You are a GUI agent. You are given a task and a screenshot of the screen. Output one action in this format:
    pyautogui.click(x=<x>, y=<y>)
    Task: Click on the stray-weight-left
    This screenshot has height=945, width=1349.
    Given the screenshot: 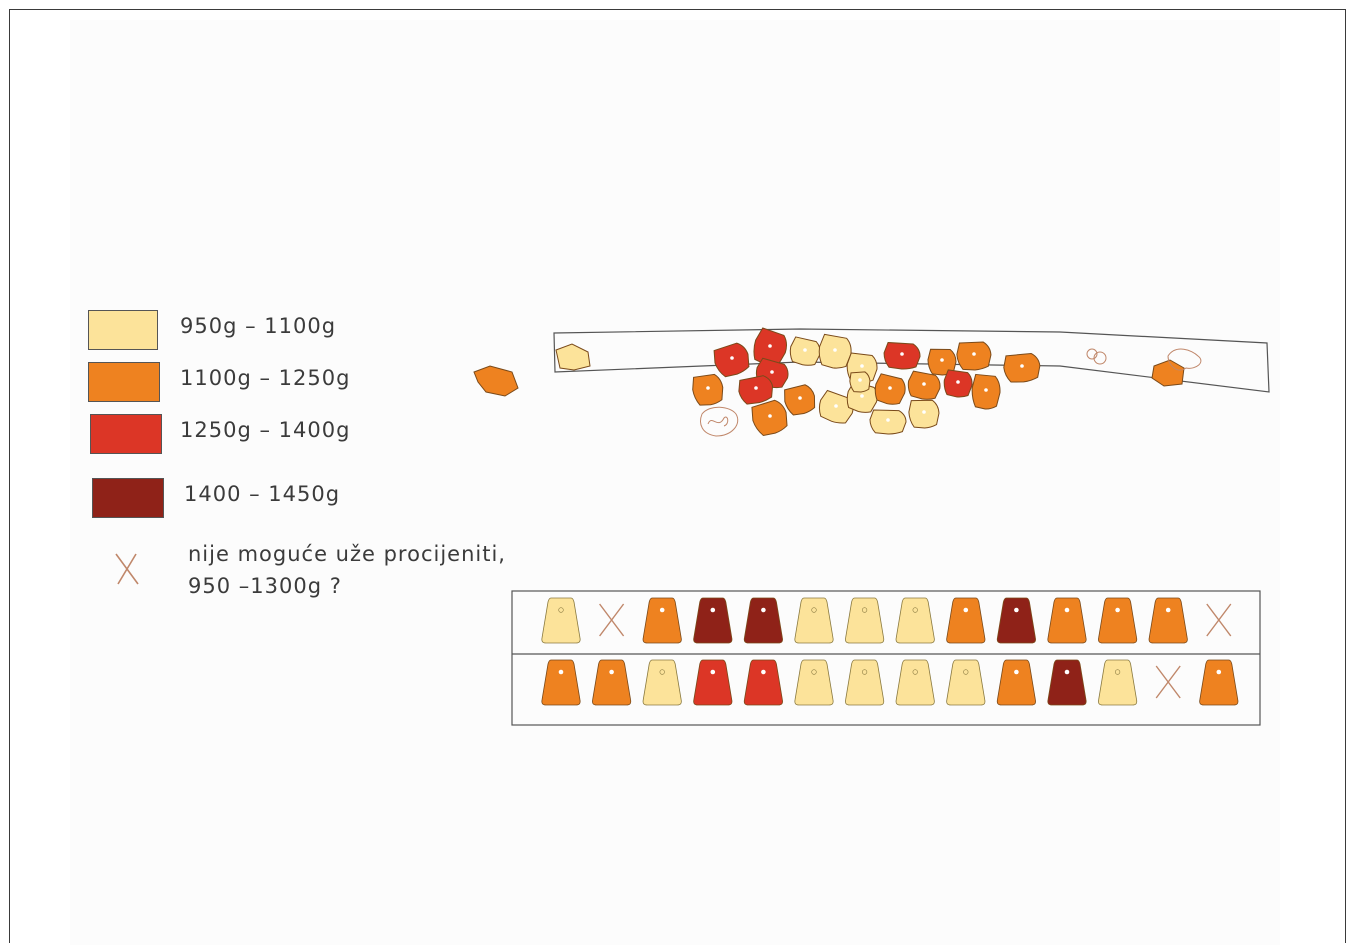 What is the action you would take?
    pyautogui.click(x=496, y=381)
    